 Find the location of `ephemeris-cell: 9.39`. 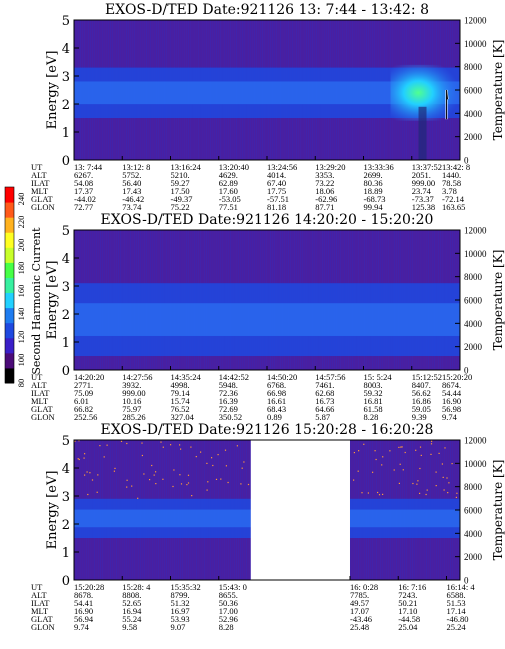

ephemeris-cell: 9.39 is located at coordinates (419, 417).